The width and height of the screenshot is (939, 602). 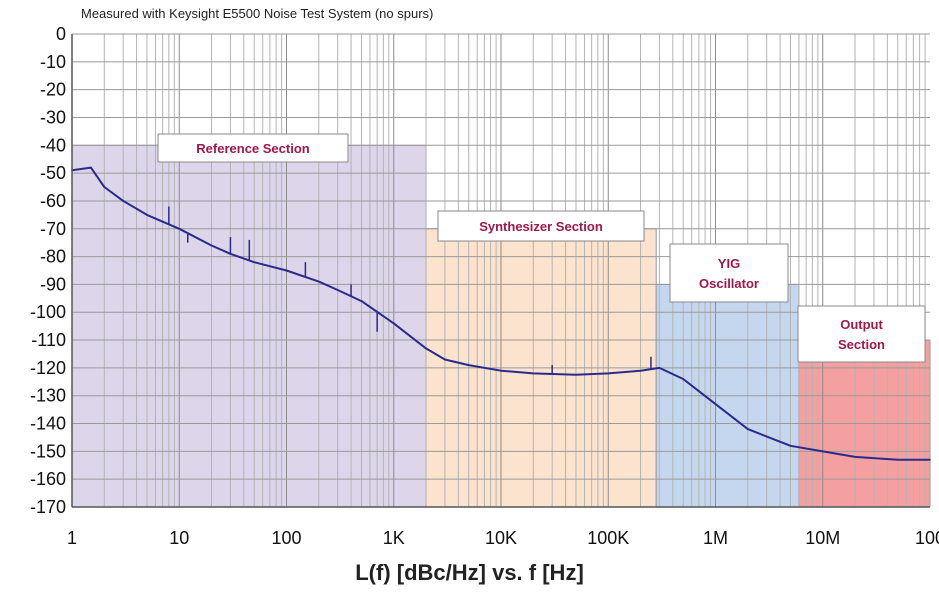 I want to click on y-tick-label: -140, so click(x=48, y=424).